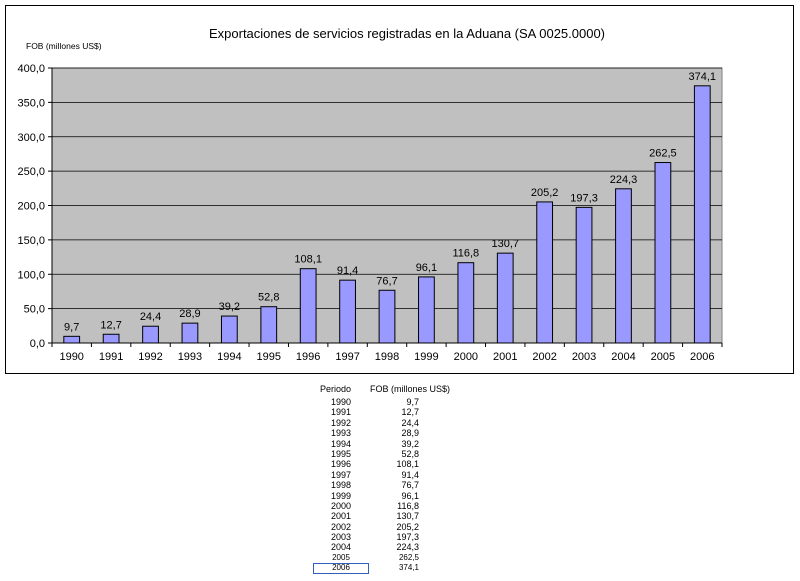  Describe the element at coordinates (341, 547) in the screenshot. I see `cell-periodo: 2004` at that location.